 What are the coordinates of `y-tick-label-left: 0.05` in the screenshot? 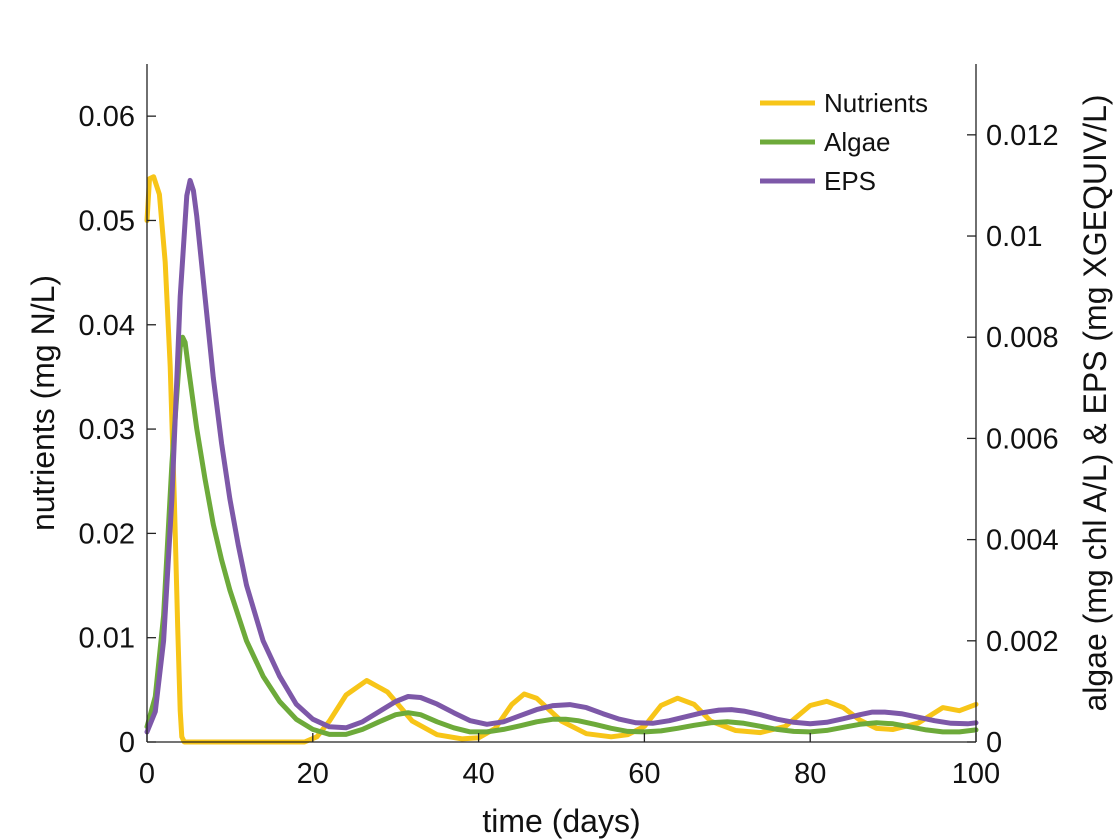 It's located at (107, 221).